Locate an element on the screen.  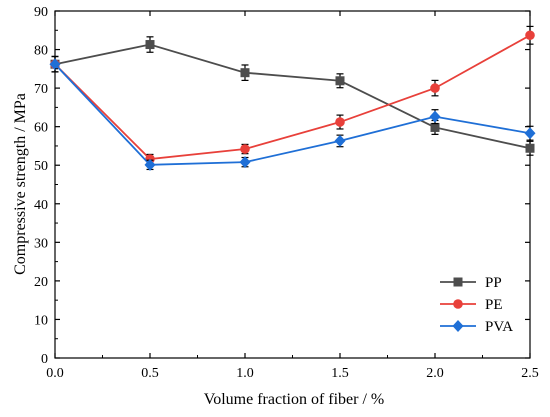
x-tick-label: 1.0 is located at coordinates (245, 373).